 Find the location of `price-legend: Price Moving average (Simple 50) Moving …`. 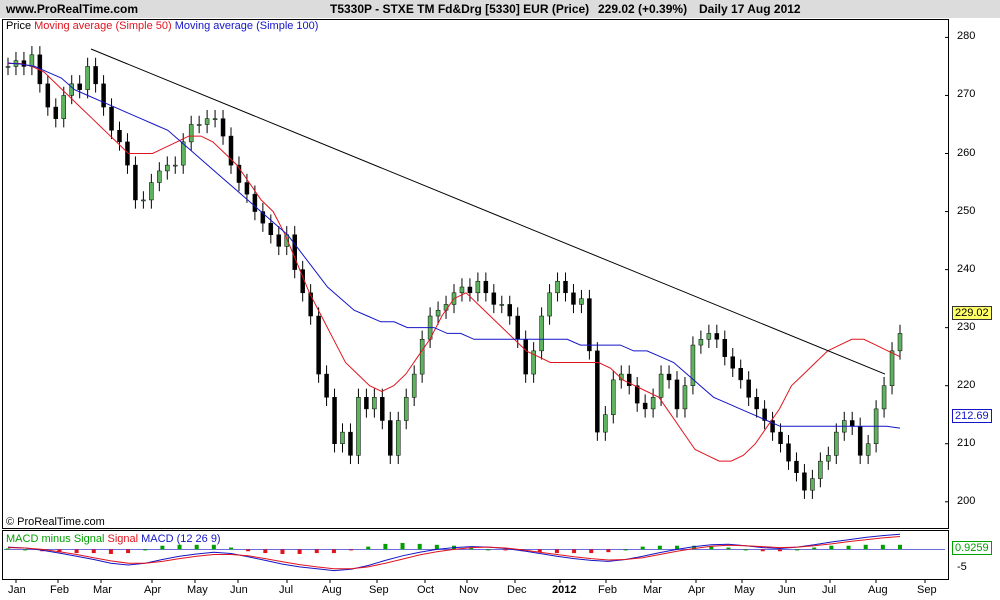

price-legend: Price Moving average (Simple 50) Moving … is located at coordinates (162, 26).